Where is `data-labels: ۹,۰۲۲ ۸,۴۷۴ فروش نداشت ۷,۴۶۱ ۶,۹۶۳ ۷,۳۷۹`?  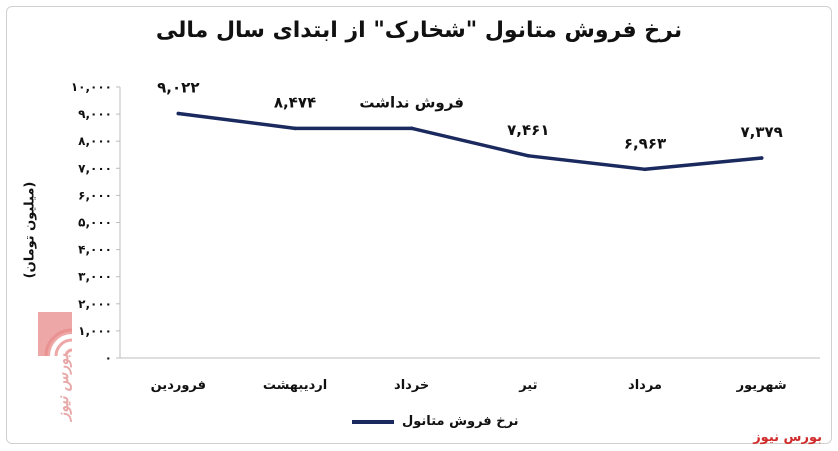 data-labels: ۹,۰۲۲ ۸,۴۷۴ فروش نداشت ۷,۴۶۱ ۶,۹۶۳ ۷,۳۷۹ is located at coordinates (470, 116).